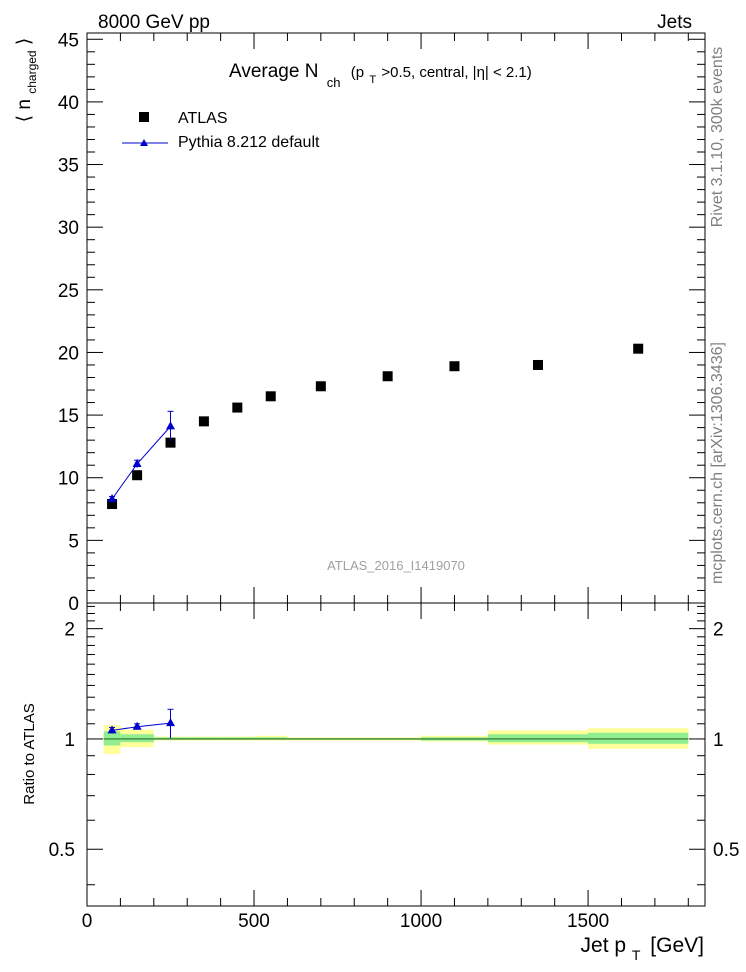 The image size is (746, 972). I want to click on header-left: 8000 GeV pp, so click(154, 22).